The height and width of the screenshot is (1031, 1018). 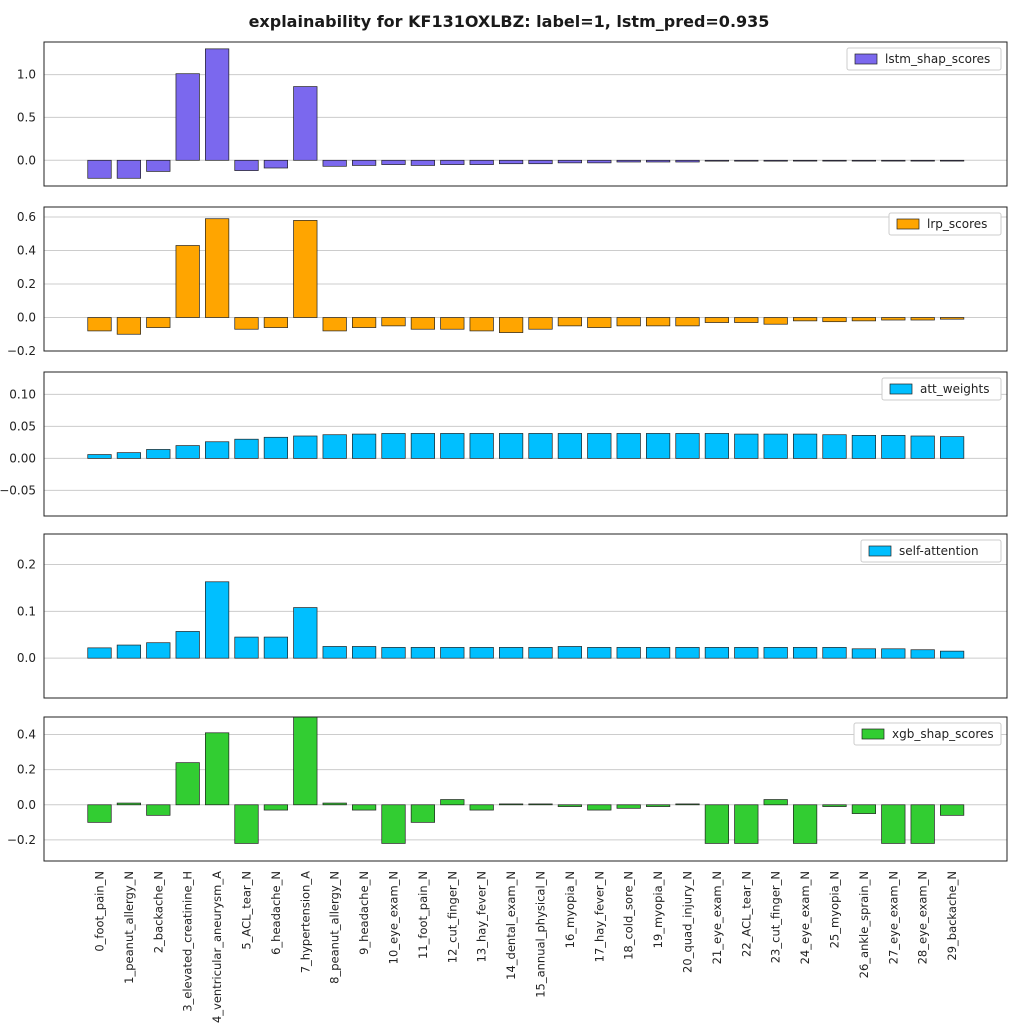 What do you see at coordinates (129, 455) in the screenshot?
I see `bar-att_weights-1_peanut_allergy_N` at bounding box center [129, 455].